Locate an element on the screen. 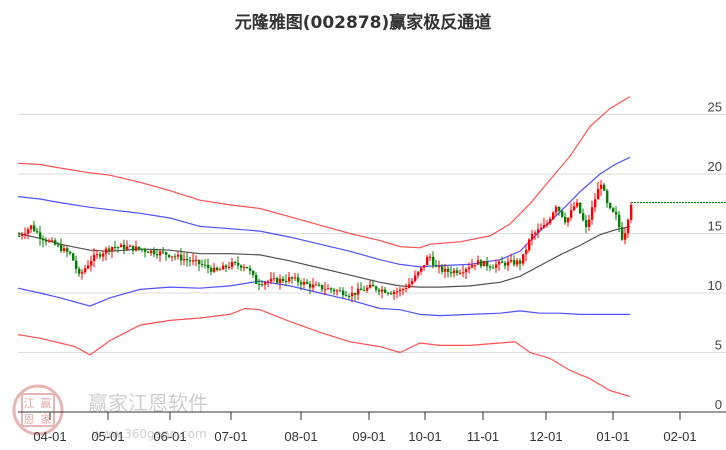 This screenshot has width=726, height=450. y-tick-label: 0 is located at coordinates (718, 404).